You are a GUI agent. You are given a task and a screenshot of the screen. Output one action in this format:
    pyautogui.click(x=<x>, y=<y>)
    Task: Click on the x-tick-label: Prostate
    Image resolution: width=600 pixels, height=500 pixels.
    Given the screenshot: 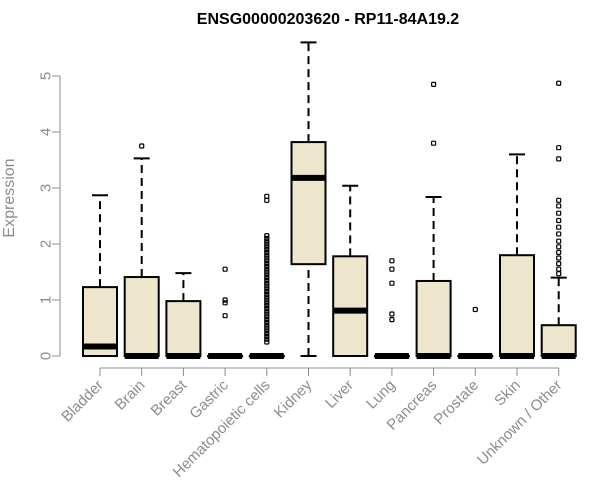 What is the action you would take?
    pyautogui.click(x=457, y=403)
    